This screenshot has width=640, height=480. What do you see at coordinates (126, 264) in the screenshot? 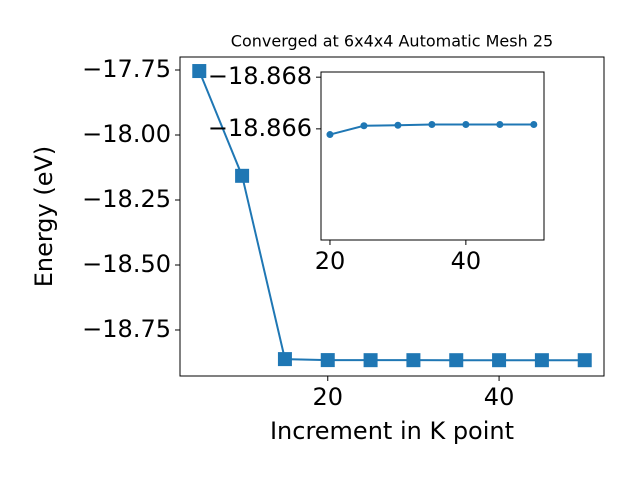
I see `y-tick-label: −18.50` at bounding box center [126, 264].